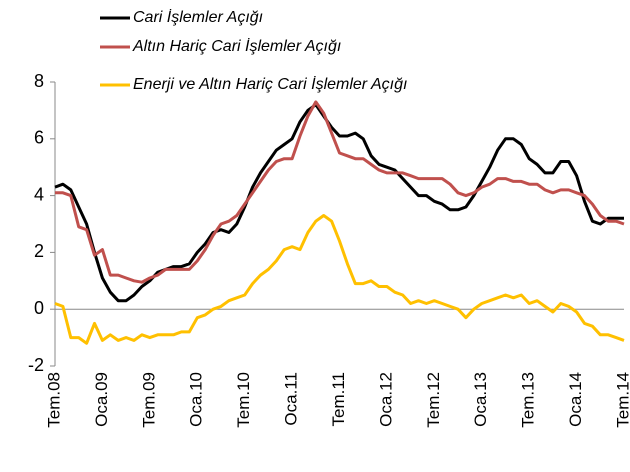 The image size is (630, 472). What do you see at coordinates (53, 400) in the screenshot?
I see `x-tick-label: Tem.08` at bounding box center [53, 400].